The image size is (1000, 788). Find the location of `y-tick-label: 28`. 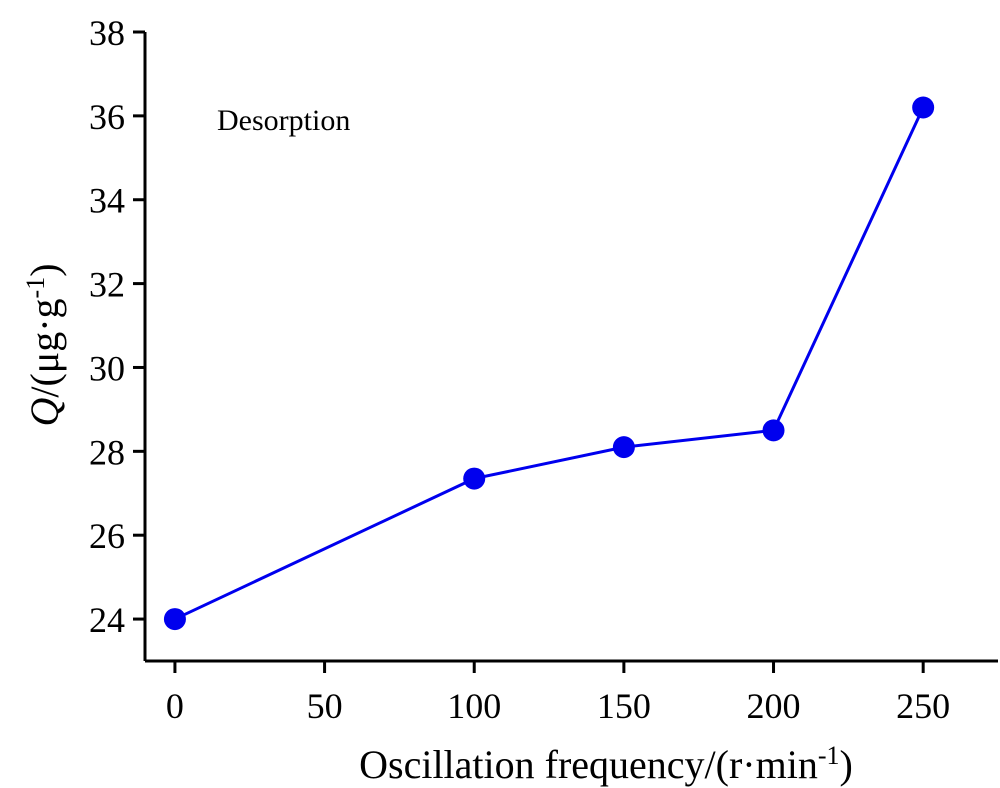

y-tick-label: 28 is located at coordinates (107, 452).